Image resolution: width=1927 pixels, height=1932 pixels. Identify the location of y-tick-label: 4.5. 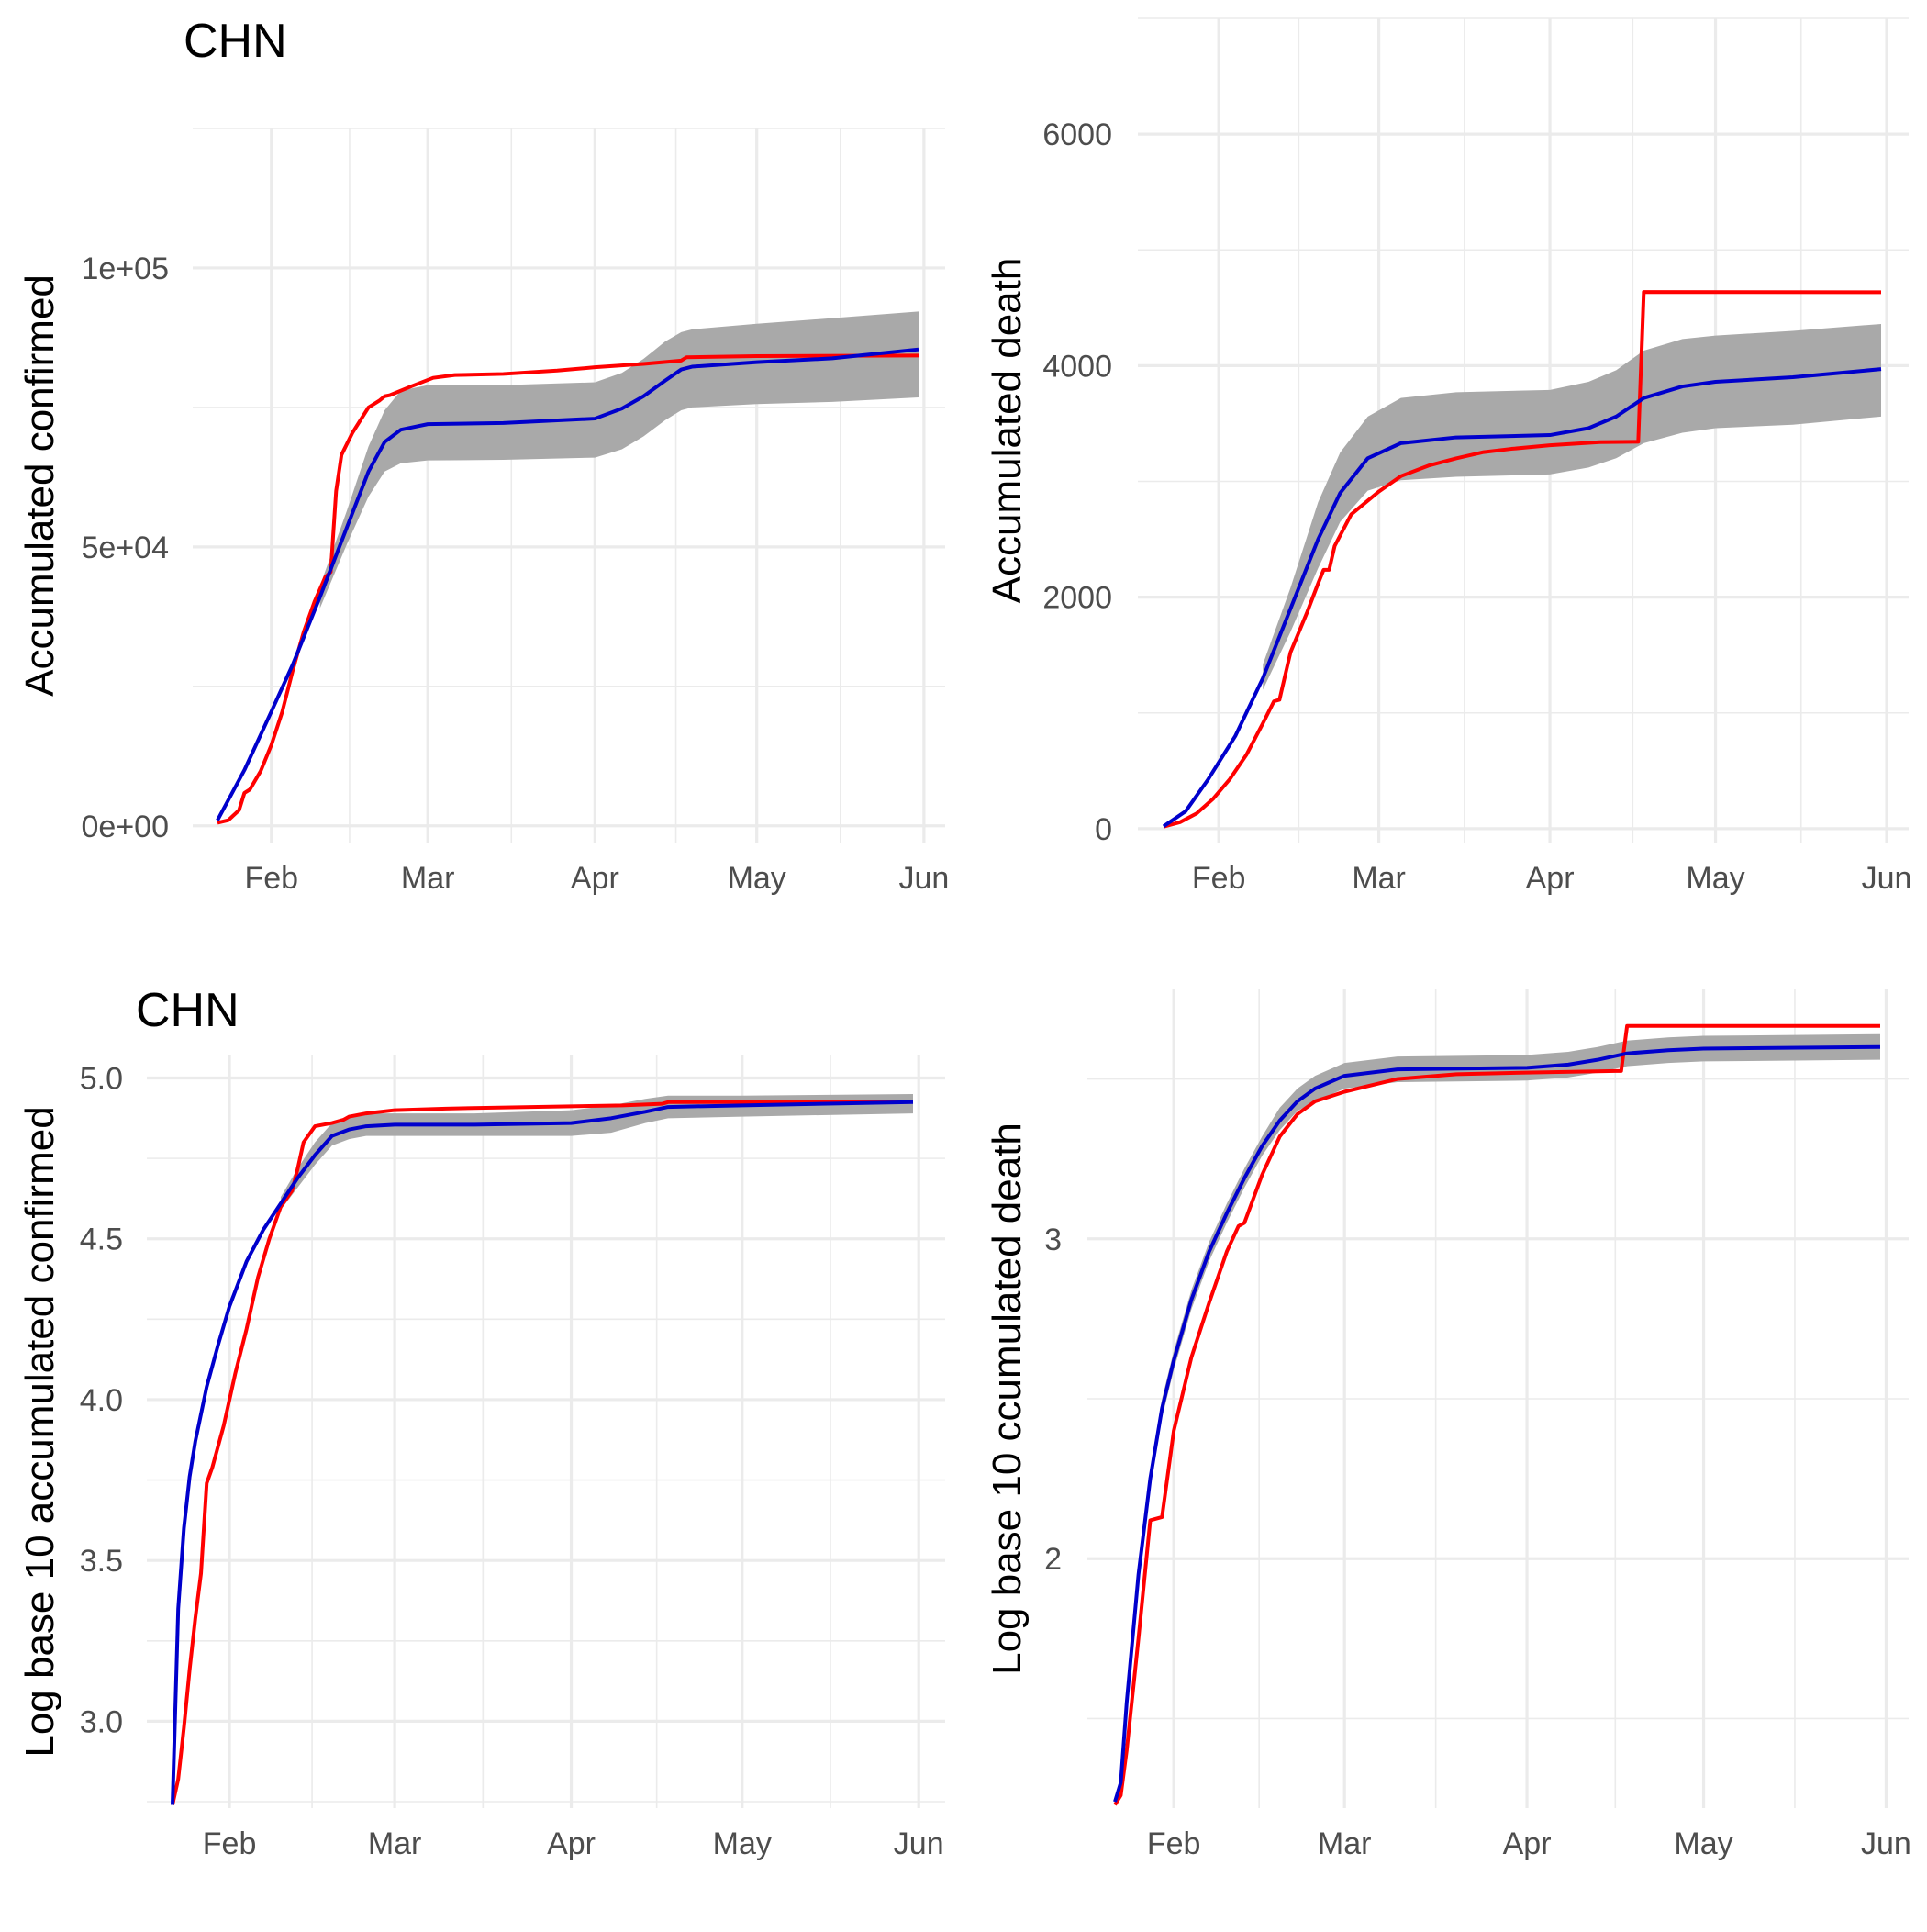
(101, 1240).